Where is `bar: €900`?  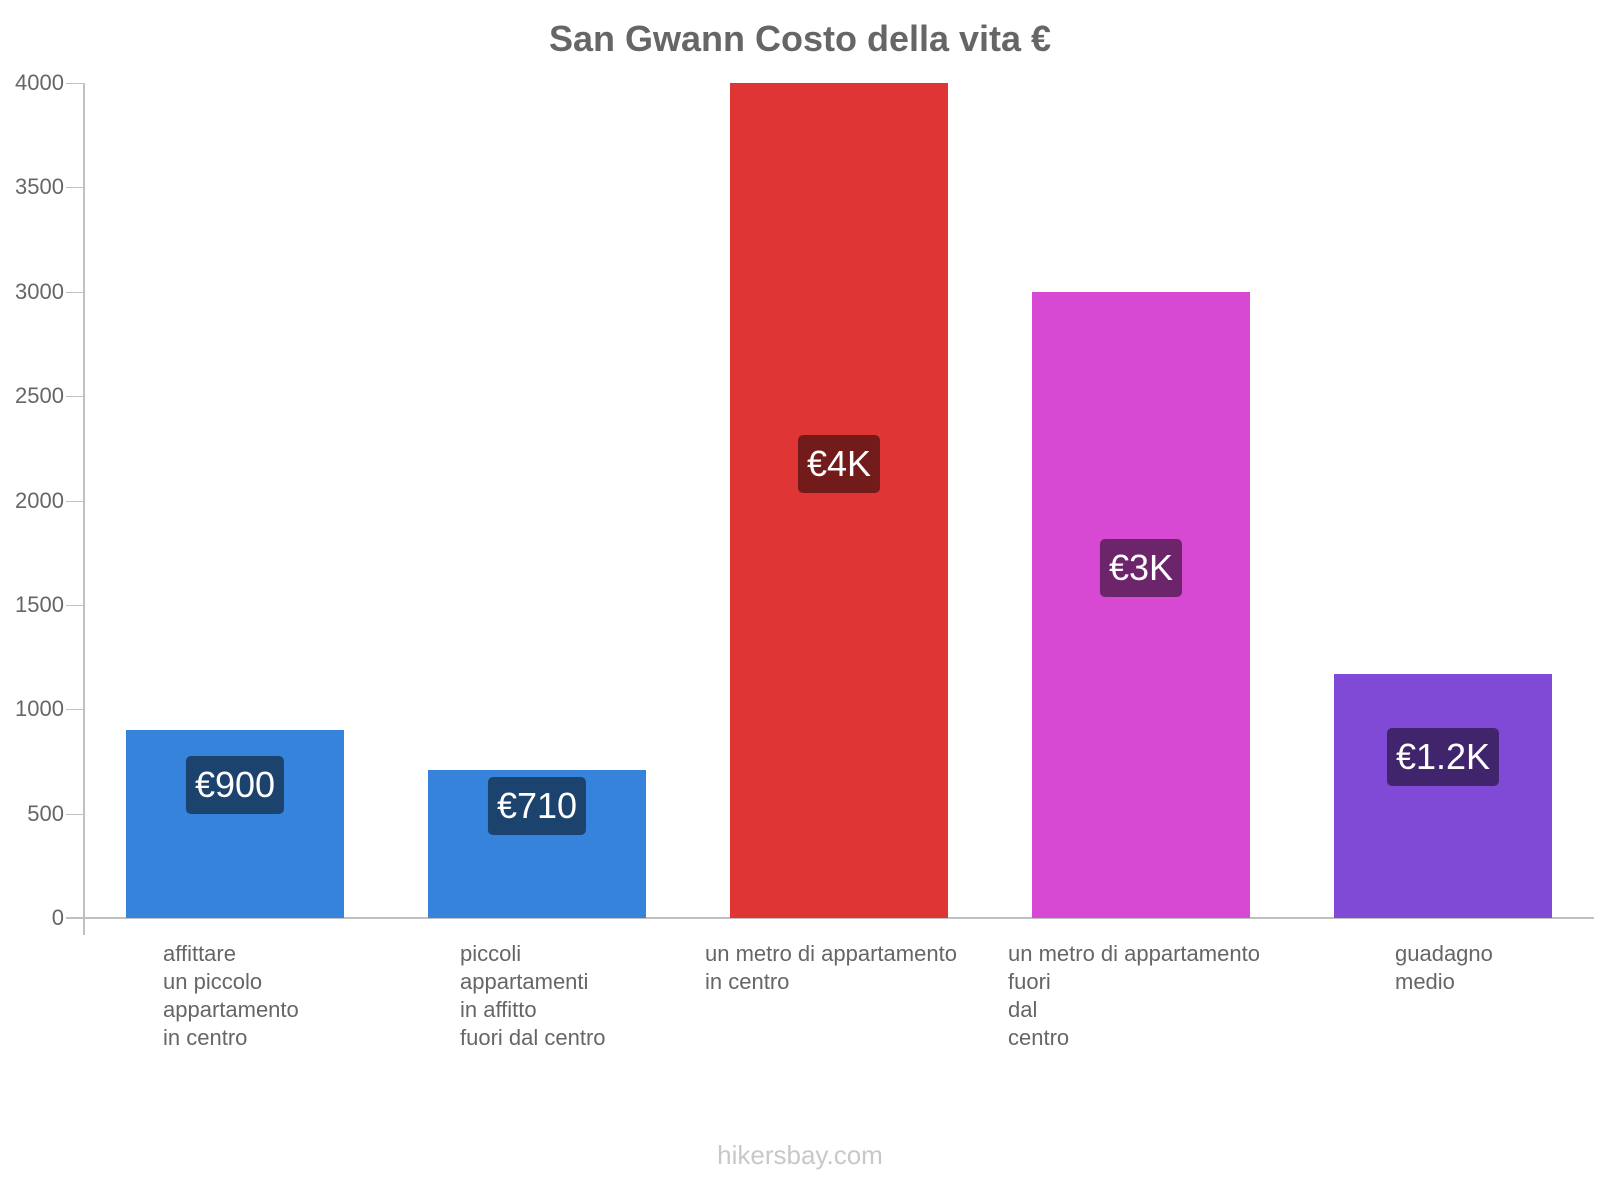 bar: €900 is located at coordinates (235, 824).